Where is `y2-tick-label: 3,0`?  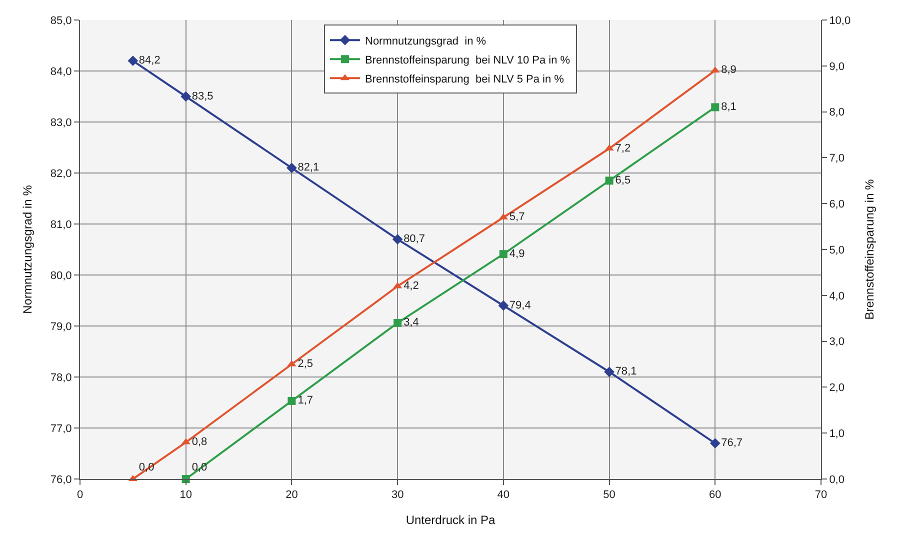
y2-tick-label: 3,0 is located at coordinates (836, 342).